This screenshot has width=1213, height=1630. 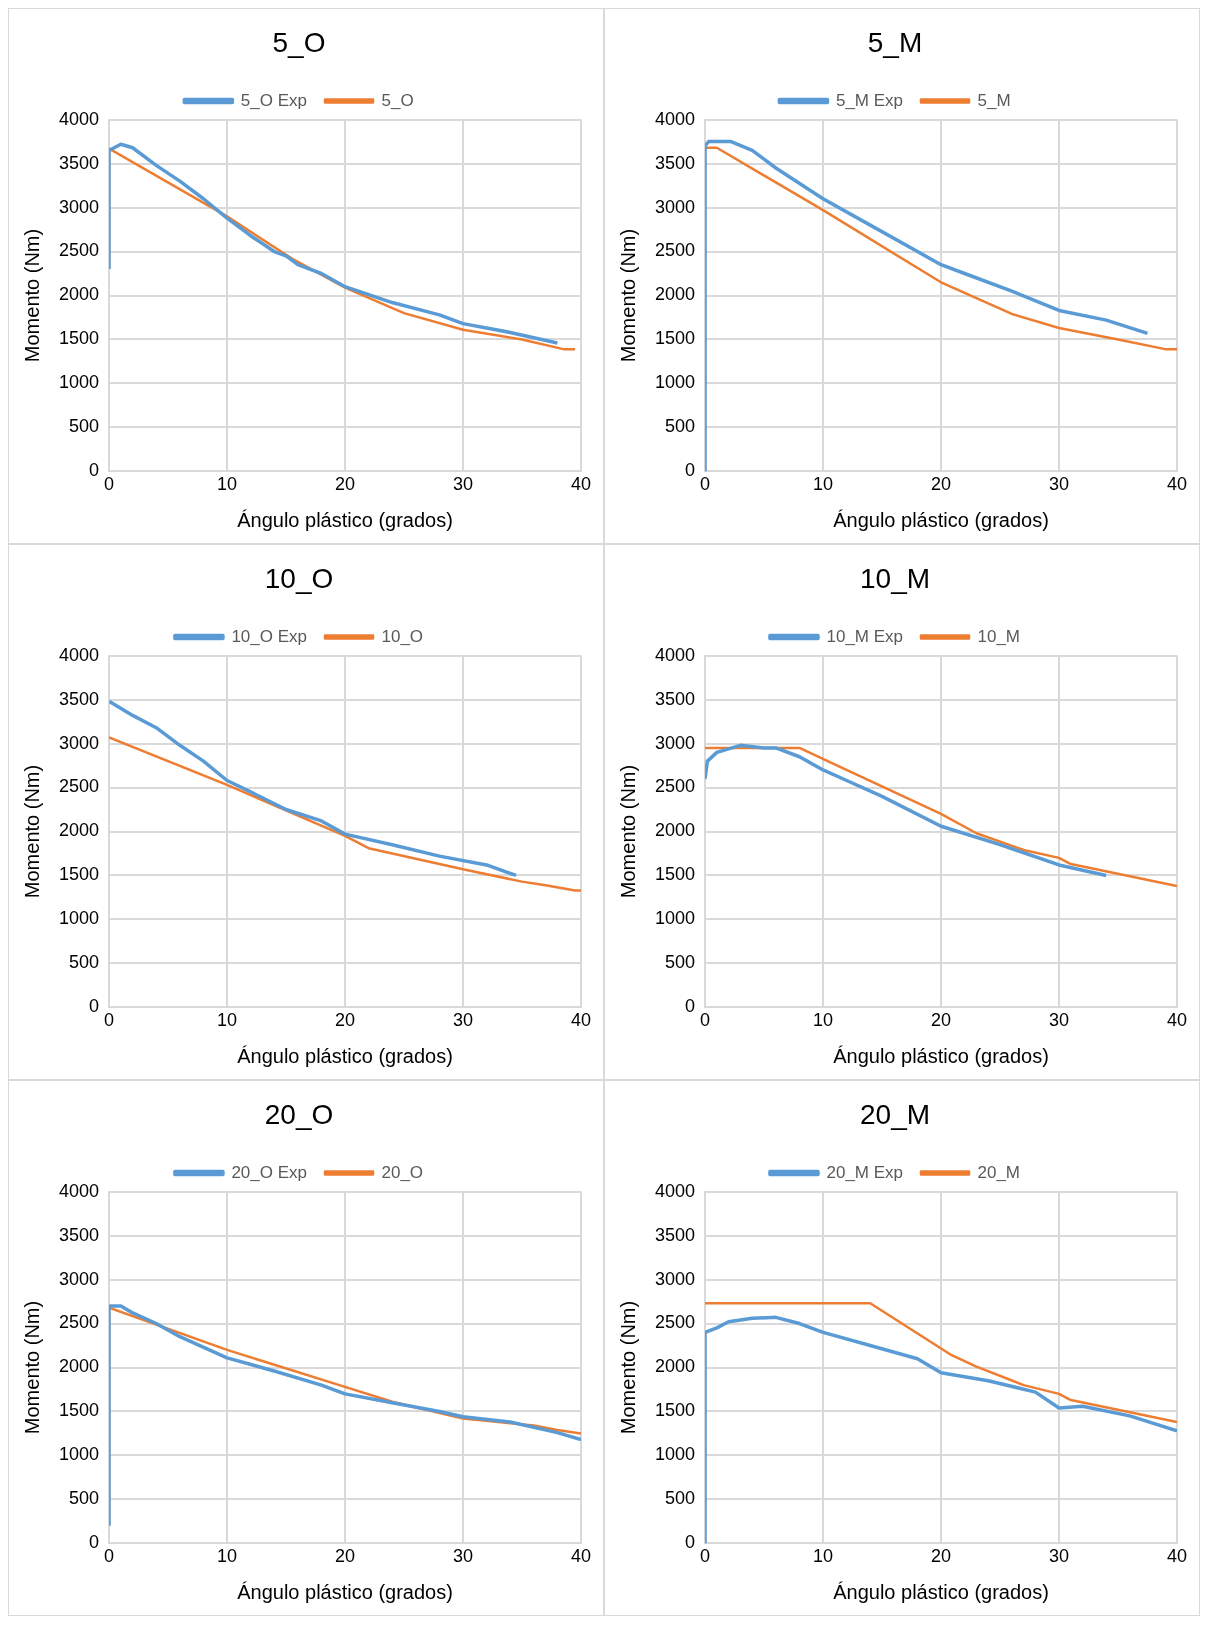 I want to click on legend-label: 20_O, so click(x=402, y=1172).